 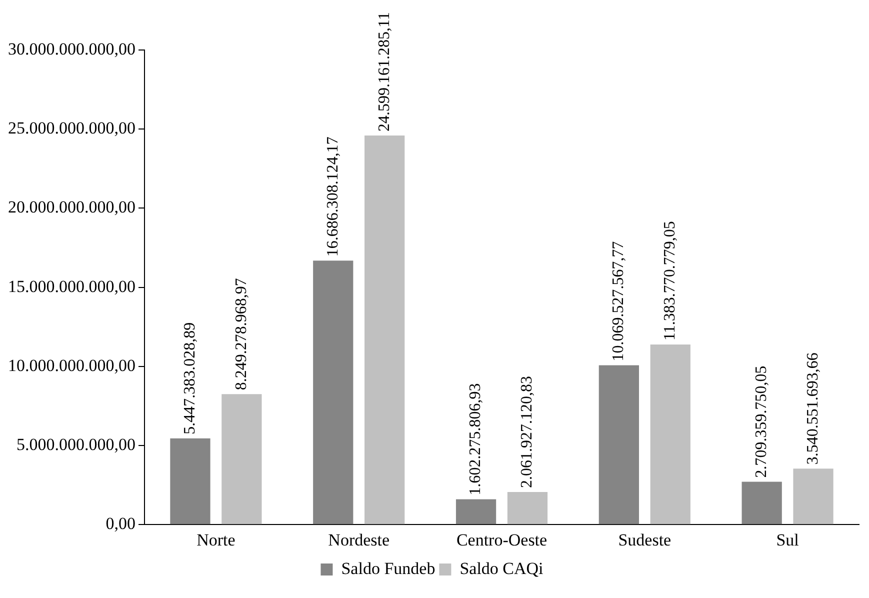 I want to click on y-tick-label: 0,00, so click(x=121, y=524).